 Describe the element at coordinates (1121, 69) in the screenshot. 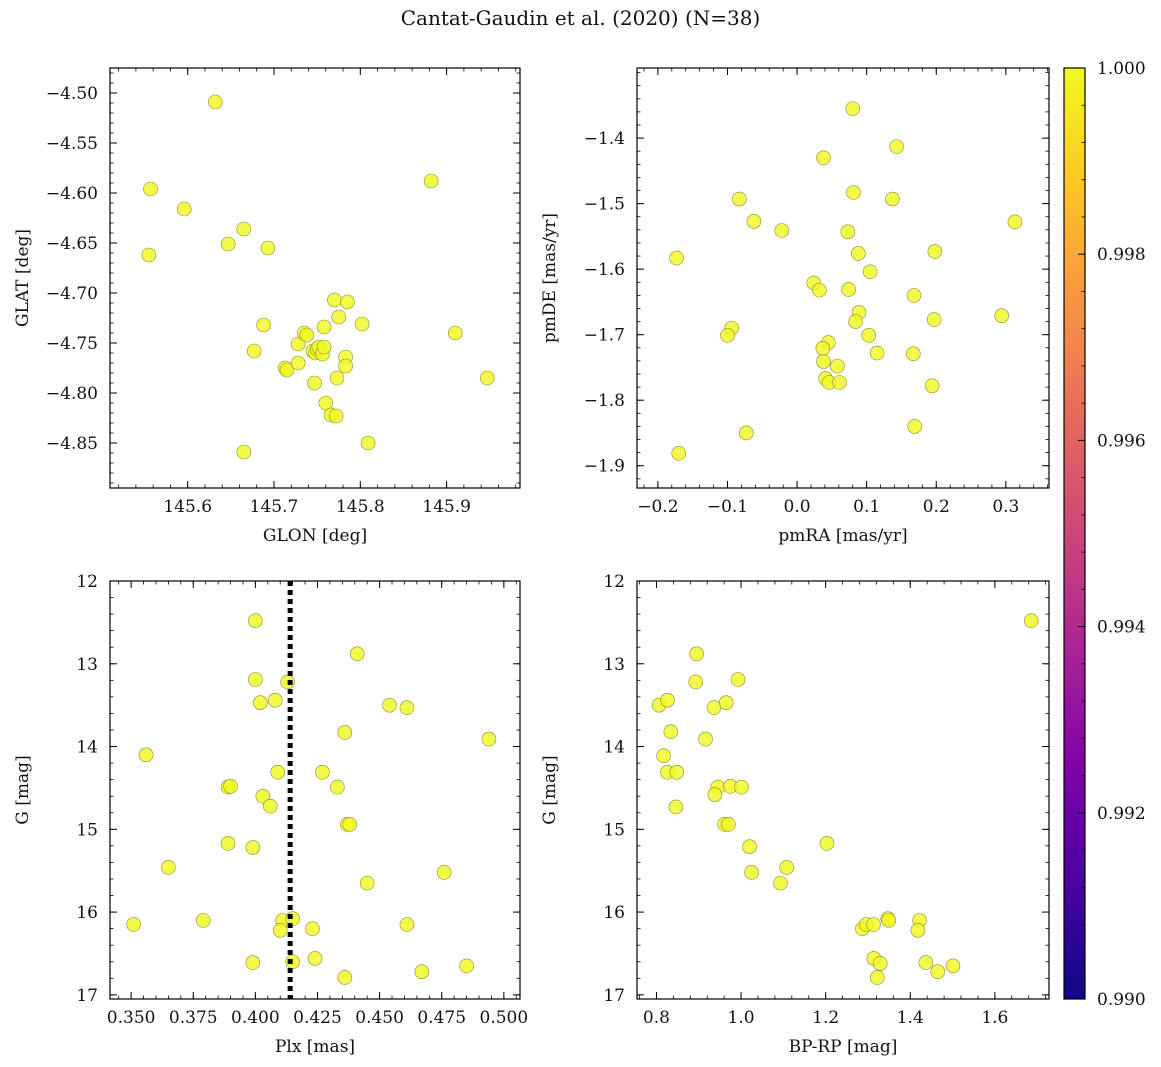

I see `colorbar-tick-label: 1.000` at that location.